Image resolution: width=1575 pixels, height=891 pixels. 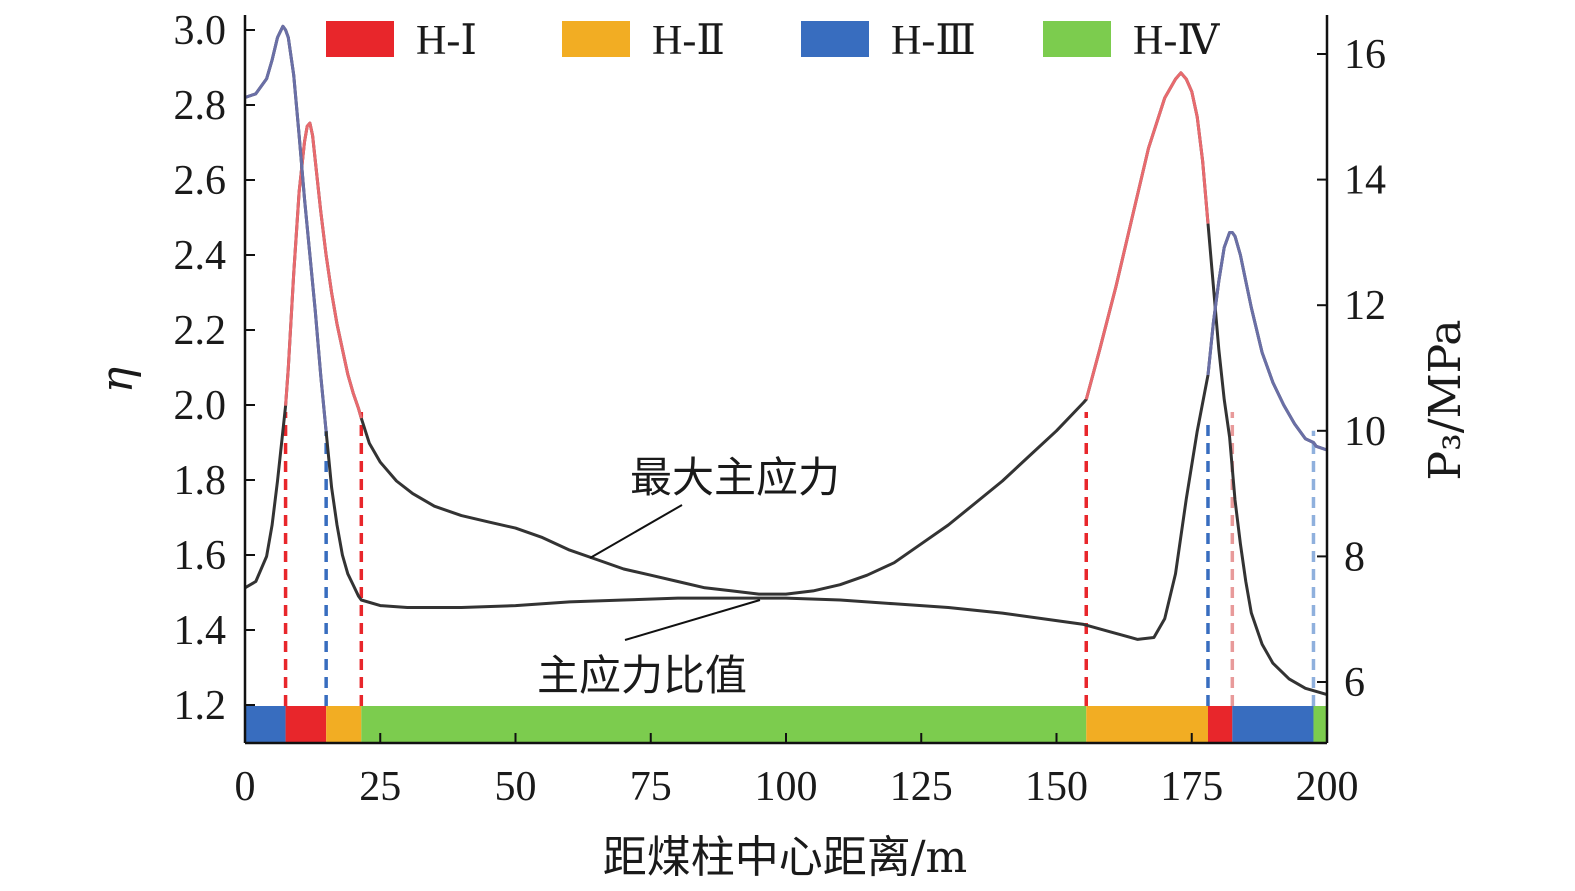 What do you see at coordinates (1365, 306) in the screenshot?
I see `y-right-tick-label-3: 12` at bounding box center [1365, 306].